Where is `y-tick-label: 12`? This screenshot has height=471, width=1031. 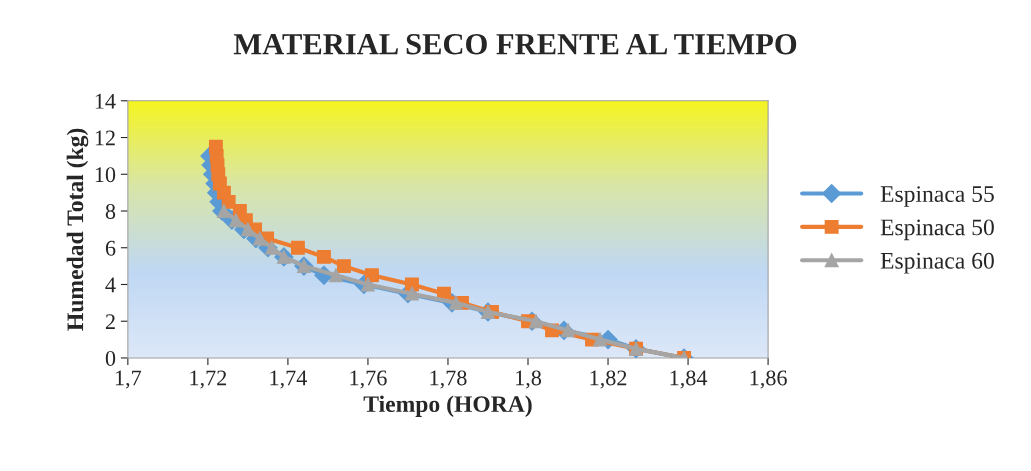 y-tick-label: 12 is located at coordinates (105, 138).